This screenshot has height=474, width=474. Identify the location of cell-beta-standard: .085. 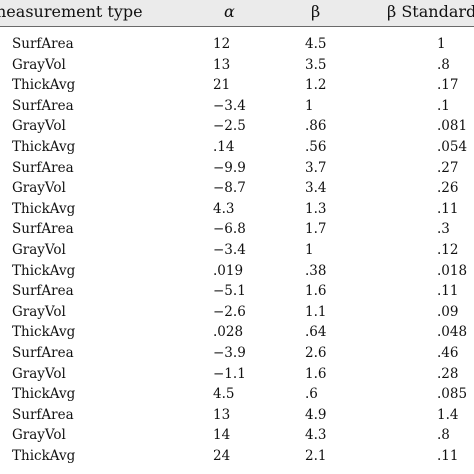
(452, 394).